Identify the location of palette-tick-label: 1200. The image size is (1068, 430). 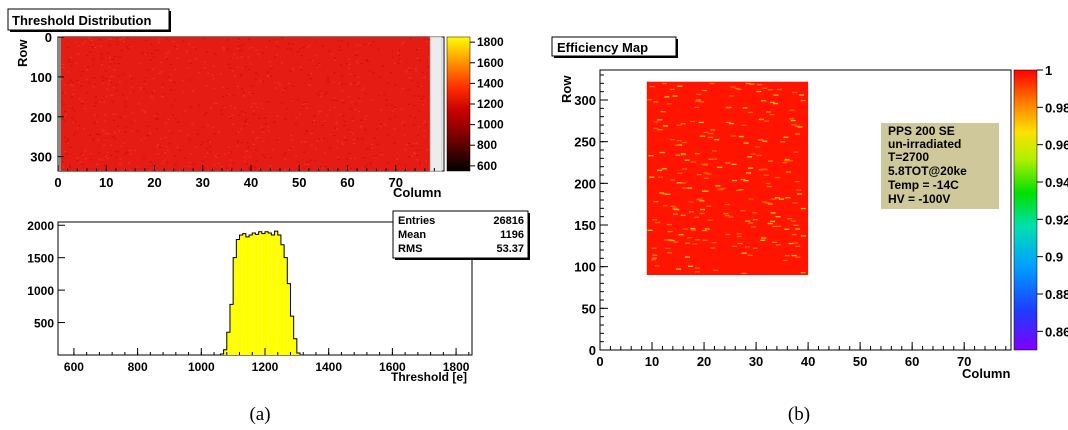
(490, 104).